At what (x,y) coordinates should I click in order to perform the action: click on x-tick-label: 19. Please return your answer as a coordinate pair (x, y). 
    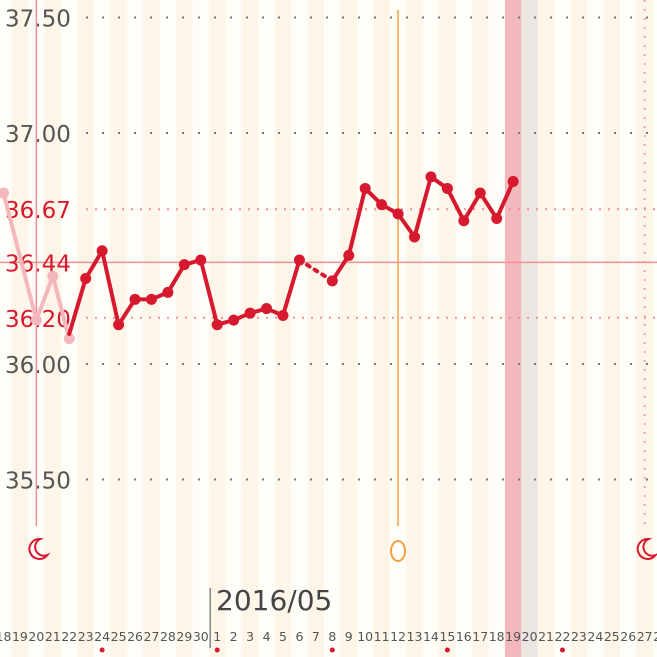
    Looking at the image, I should click on (20, 636).